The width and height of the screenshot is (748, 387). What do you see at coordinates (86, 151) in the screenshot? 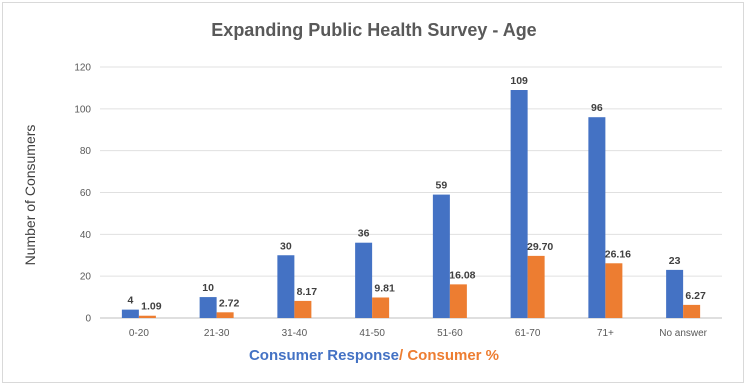
I see `y-tick-label: 80` at bounding box center [86, 151].